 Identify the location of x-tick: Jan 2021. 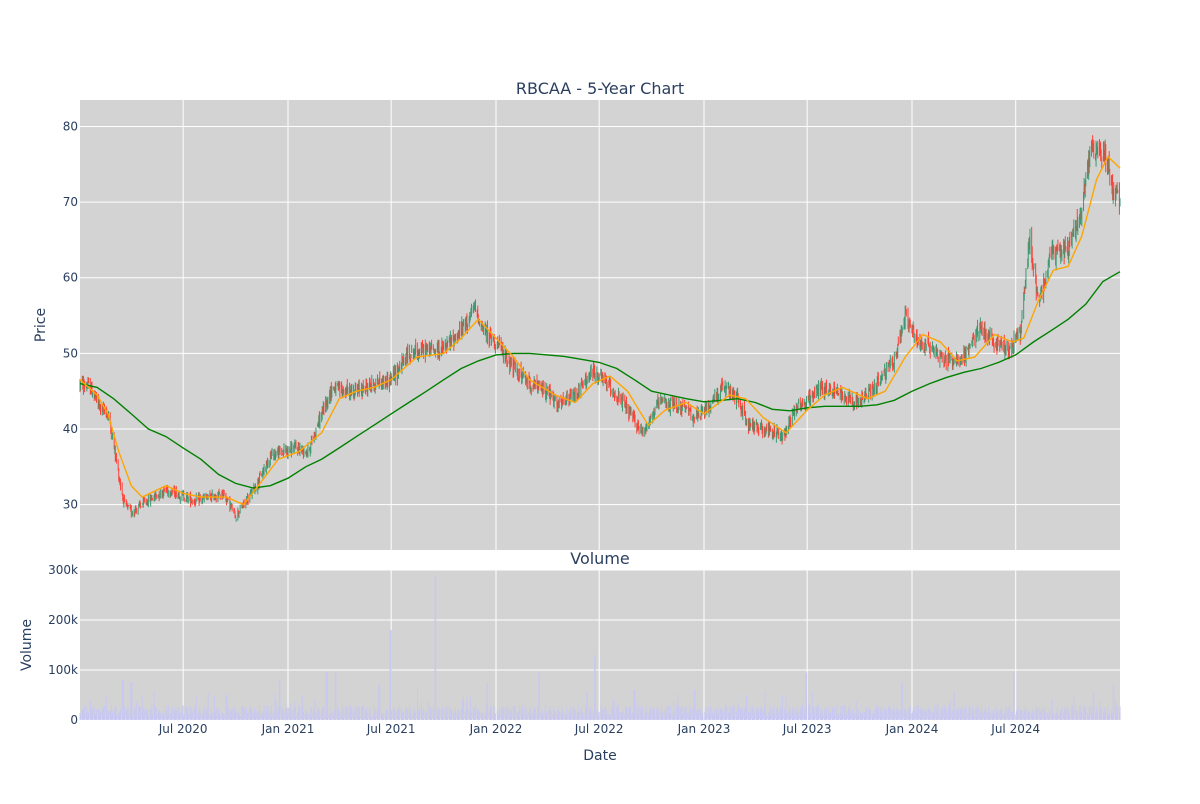
(288, 729).